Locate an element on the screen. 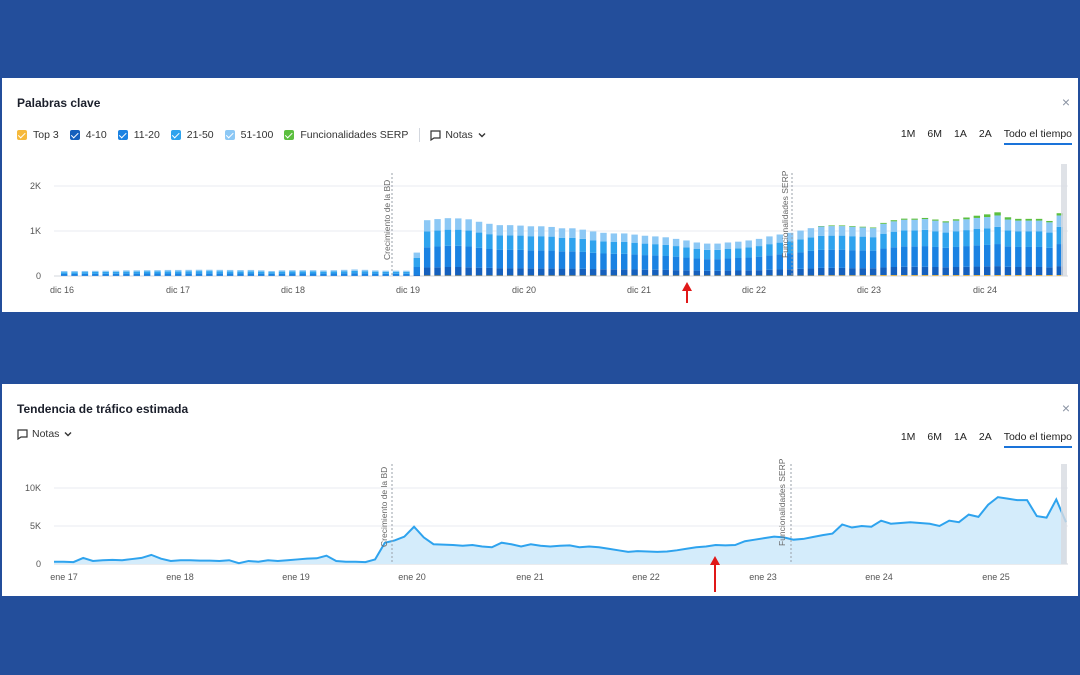  x-tick-label: ene 18 is located at coordinates (180, 577).